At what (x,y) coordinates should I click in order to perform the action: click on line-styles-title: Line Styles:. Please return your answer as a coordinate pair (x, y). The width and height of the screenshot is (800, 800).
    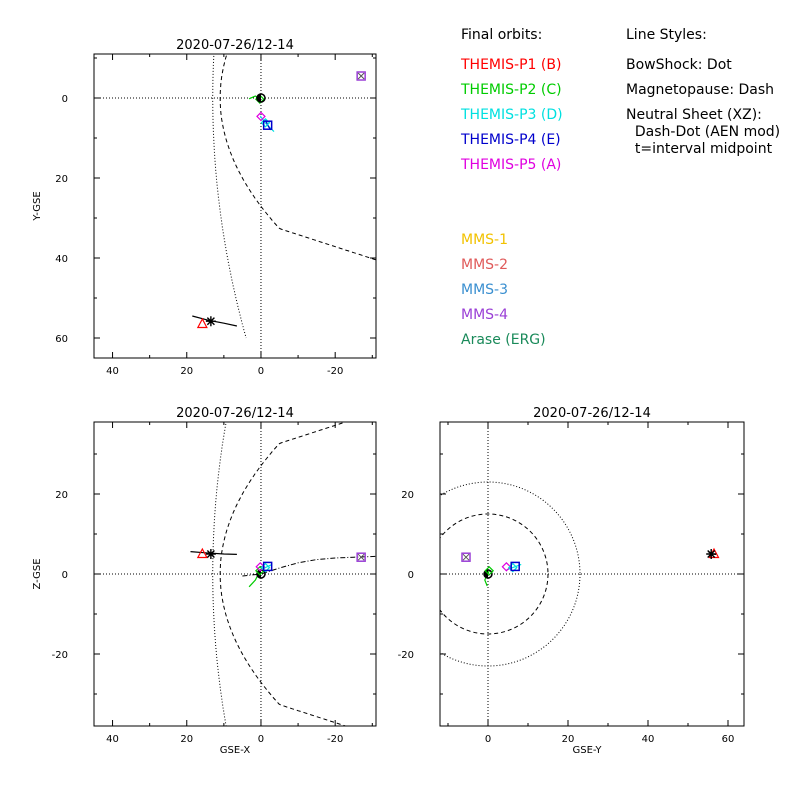
    Looking at the image, I should click on (666, 35).